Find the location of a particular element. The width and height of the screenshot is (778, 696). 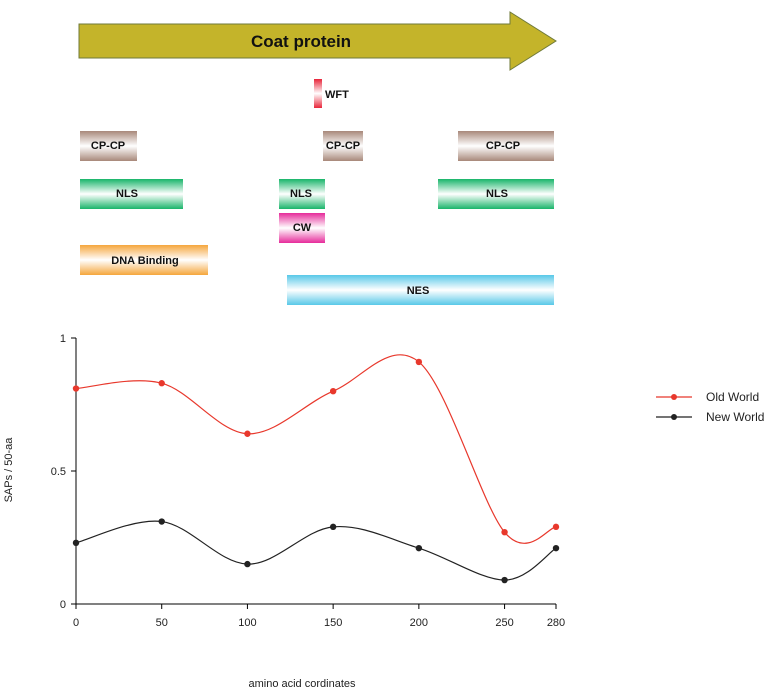

legend-new-world-marker is located at coordinates (674, 417).